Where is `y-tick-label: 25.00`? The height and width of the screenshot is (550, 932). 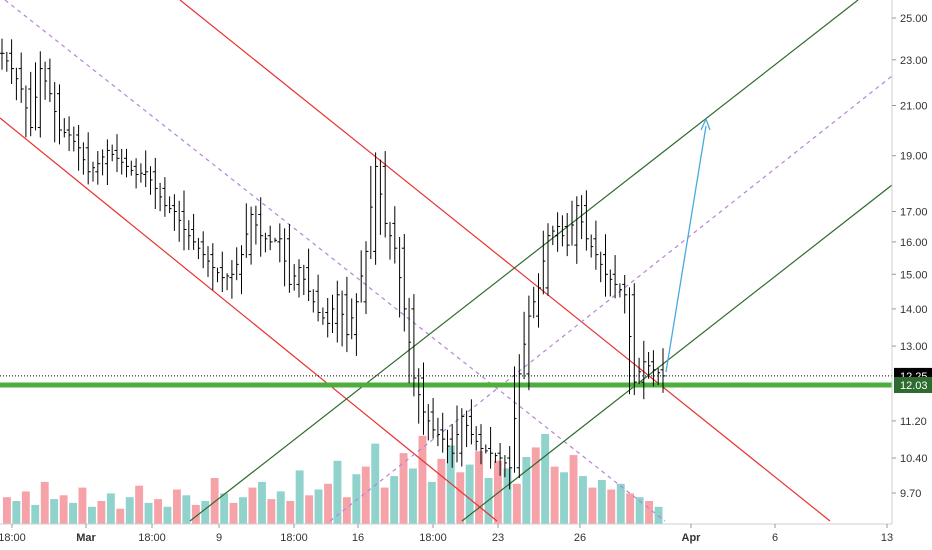
y-tick-label: 25.00 is located at coordinates (914, 19).